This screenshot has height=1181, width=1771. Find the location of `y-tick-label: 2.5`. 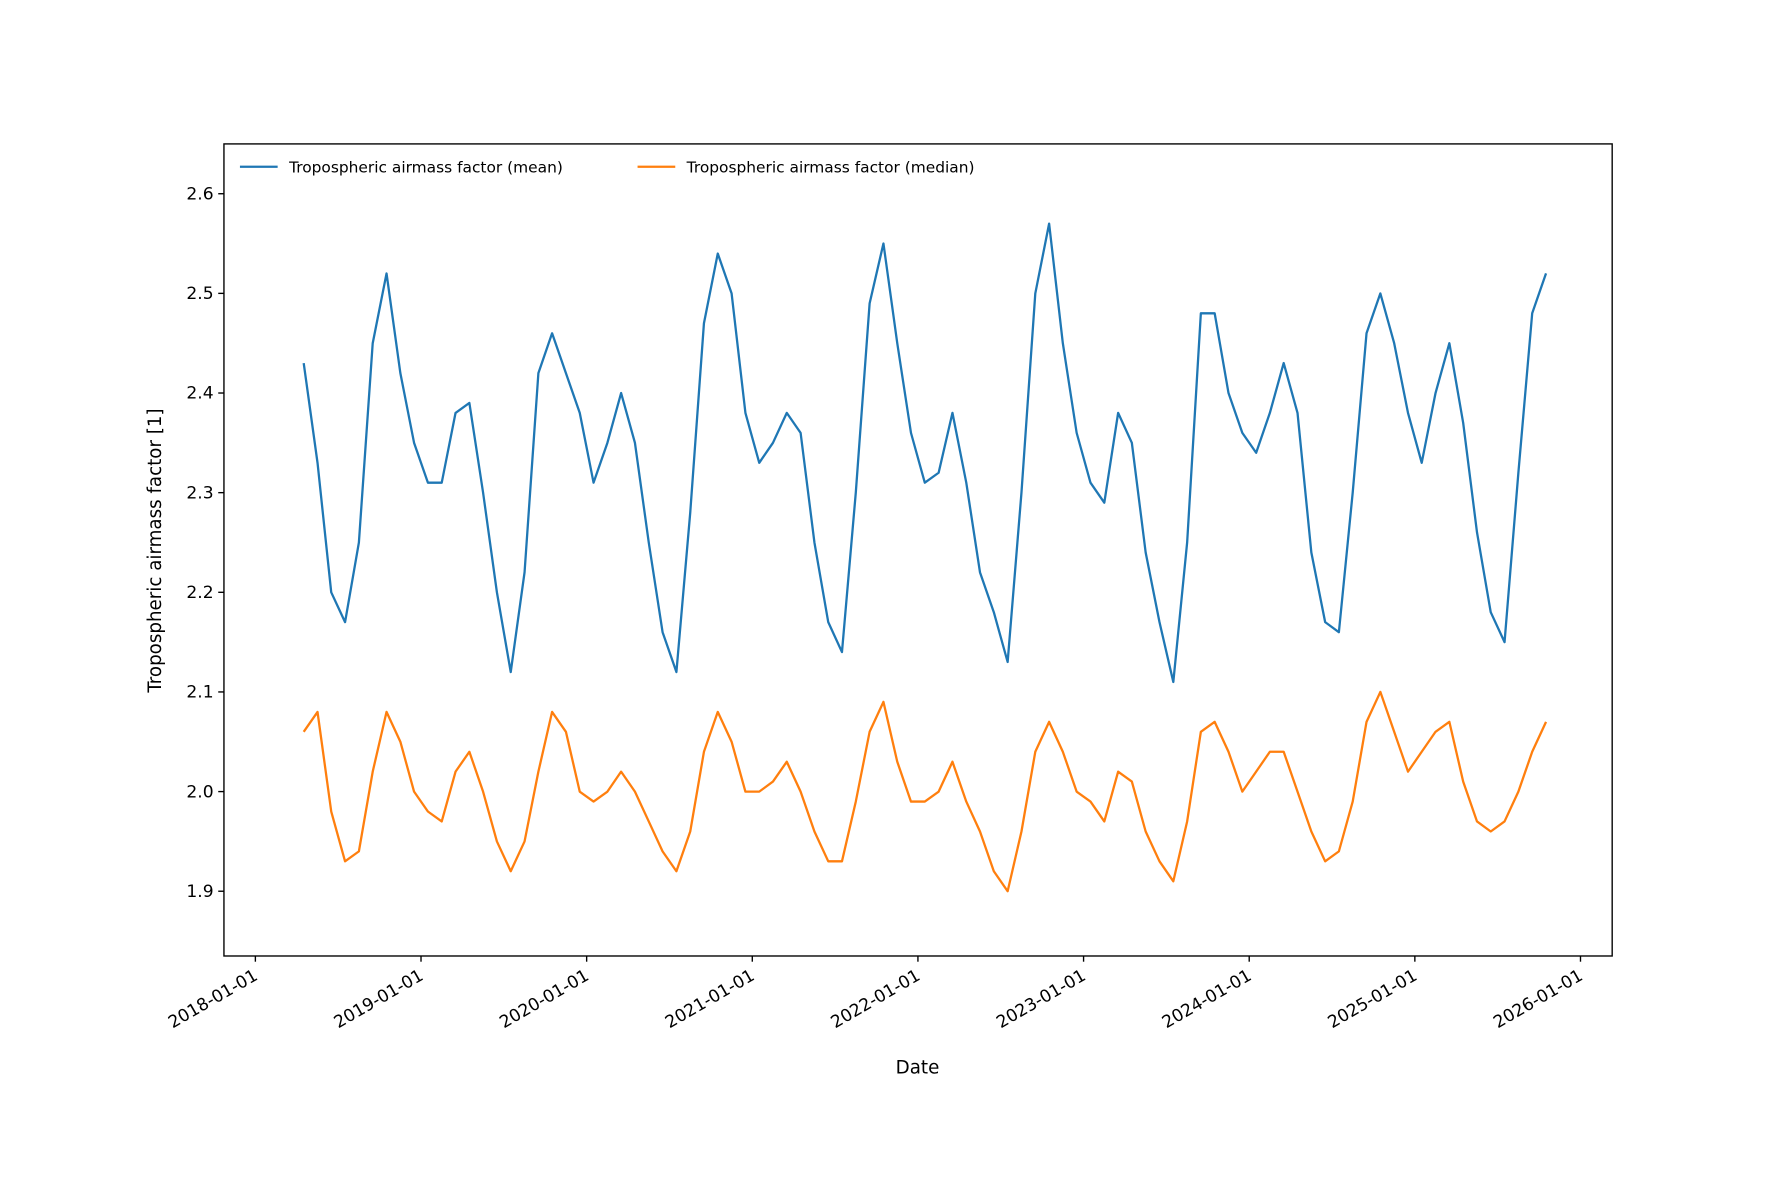

y-tick-label: 2.5 is located at coordinates (199, 294).